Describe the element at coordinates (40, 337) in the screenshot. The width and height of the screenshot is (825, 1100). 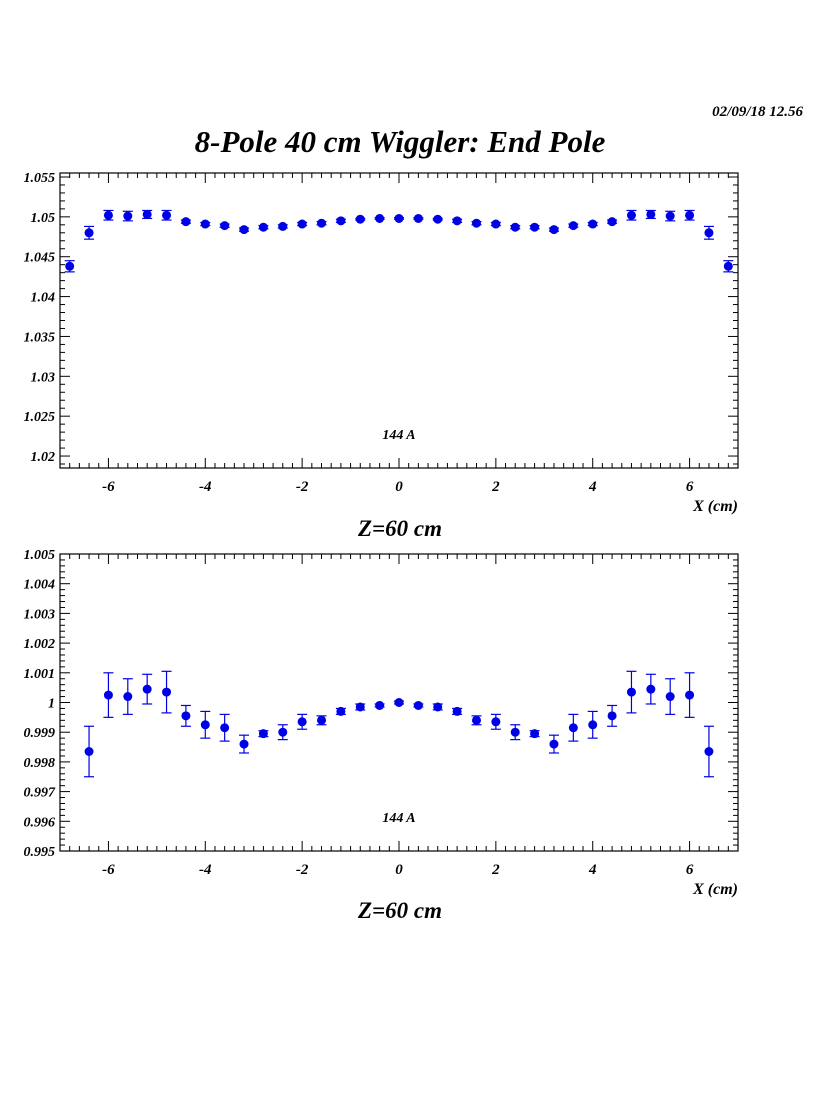
I see `y-tick-label: 1.035` at that location.